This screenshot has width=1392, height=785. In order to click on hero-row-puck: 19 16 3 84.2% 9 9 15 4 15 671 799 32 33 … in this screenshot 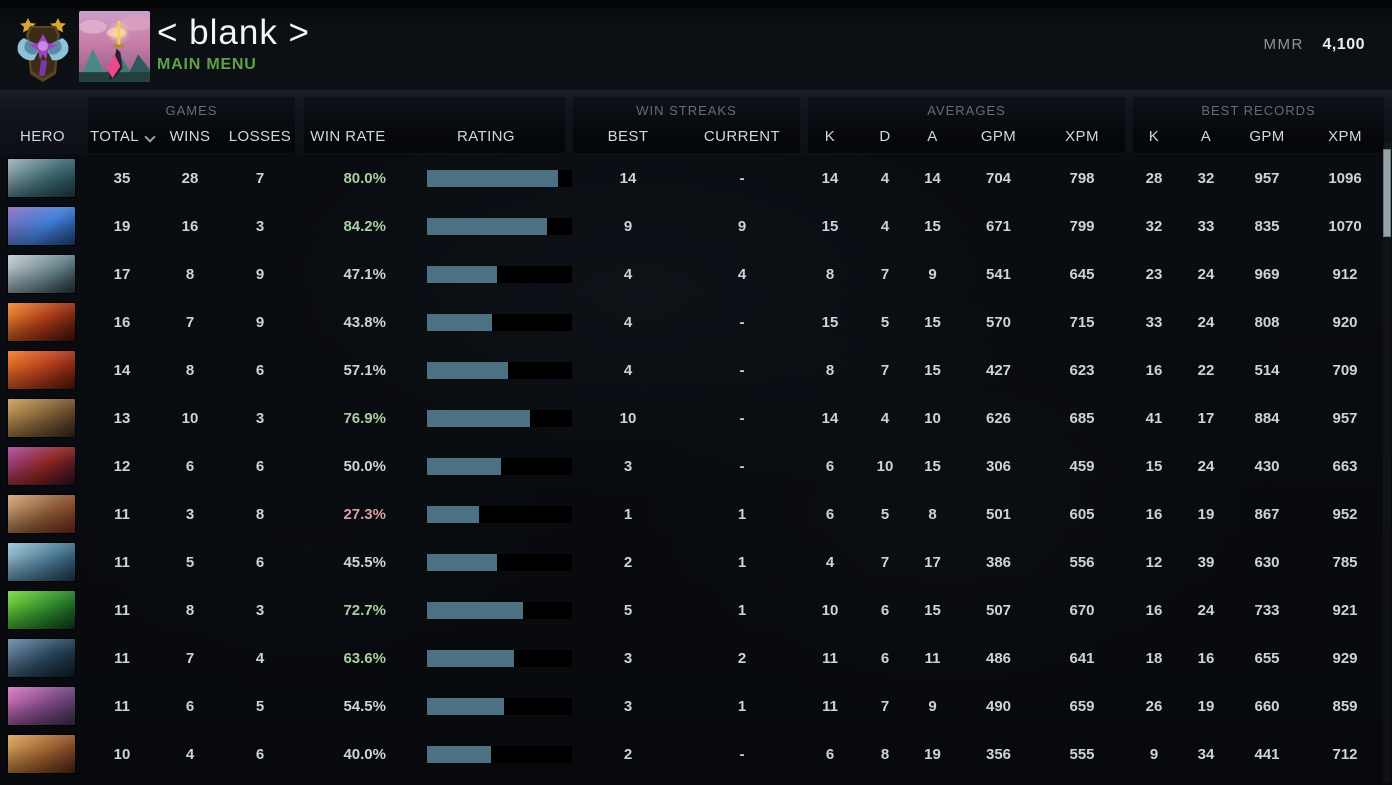, I will do `click(696, 226)`.